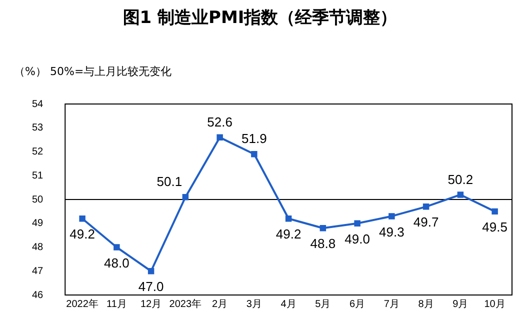  I want to click on x-tick-label: 8月, so click(426, 304).